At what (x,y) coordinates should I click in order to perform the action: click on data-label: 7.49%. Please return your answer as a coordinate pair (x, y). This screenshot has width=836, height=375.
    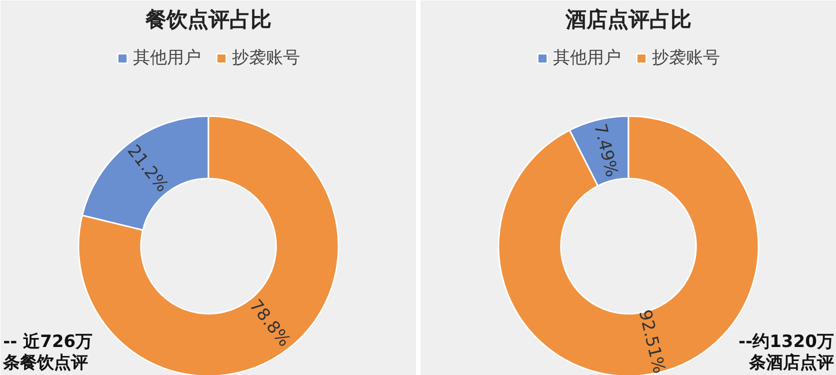
    Looking at the image, I should click on (605, 151).